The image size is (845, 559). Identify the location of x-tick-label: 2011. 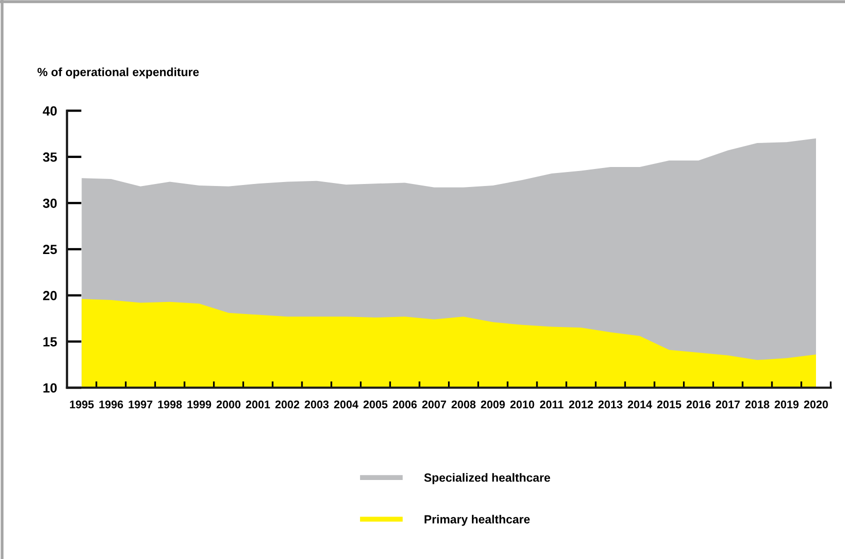
(552, 404).